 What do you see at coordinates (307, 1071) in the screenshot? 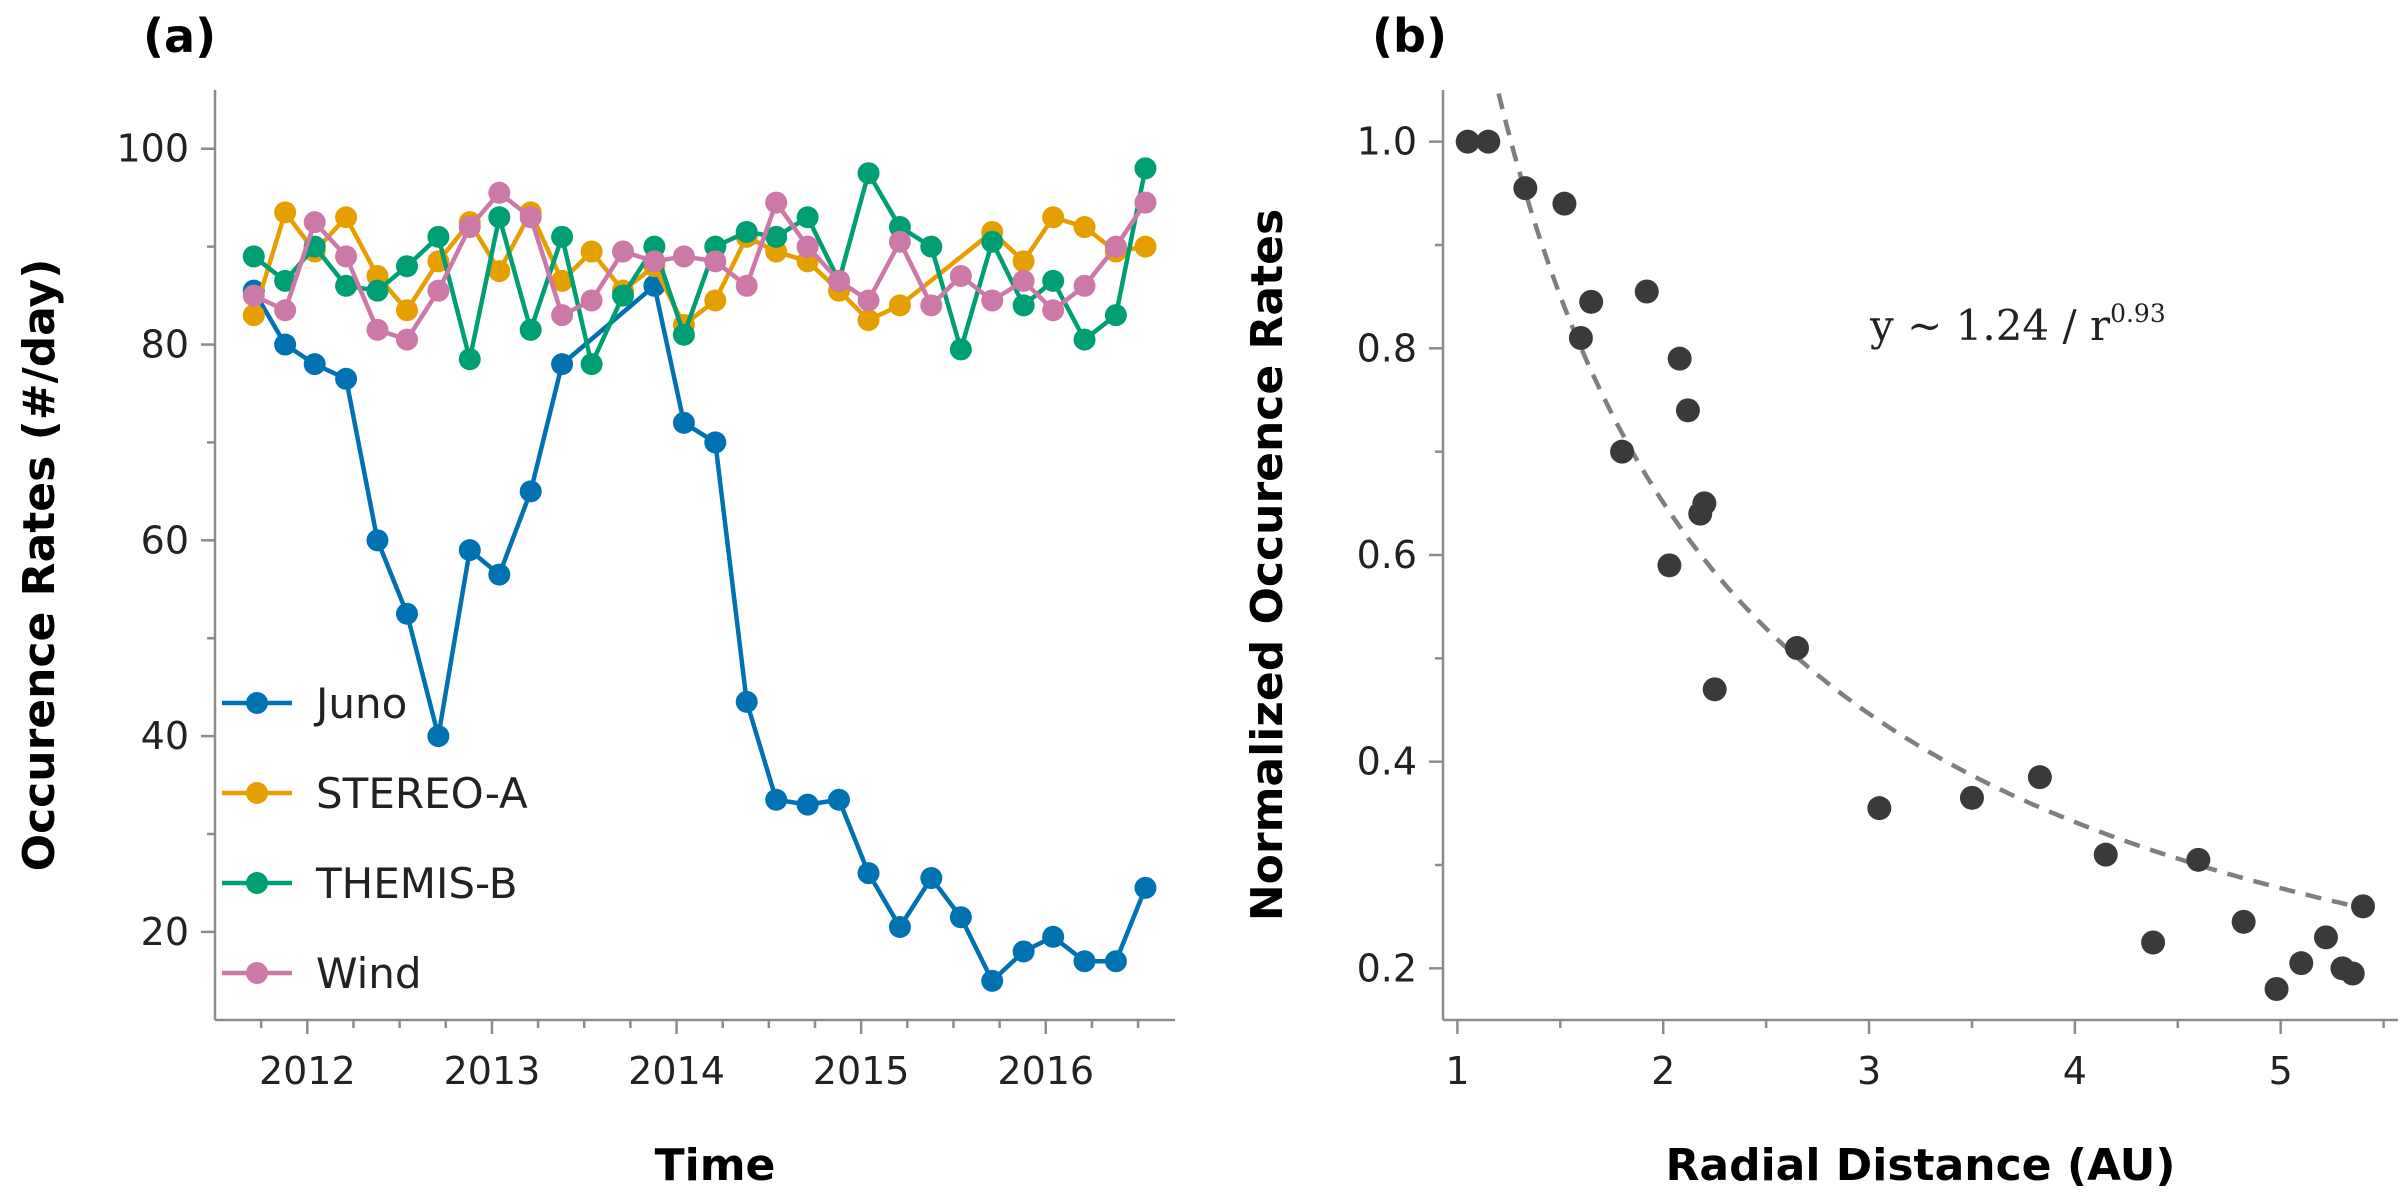
I see `panel-a-x-tick-label: 2012` at bounding box center [307, 1071].